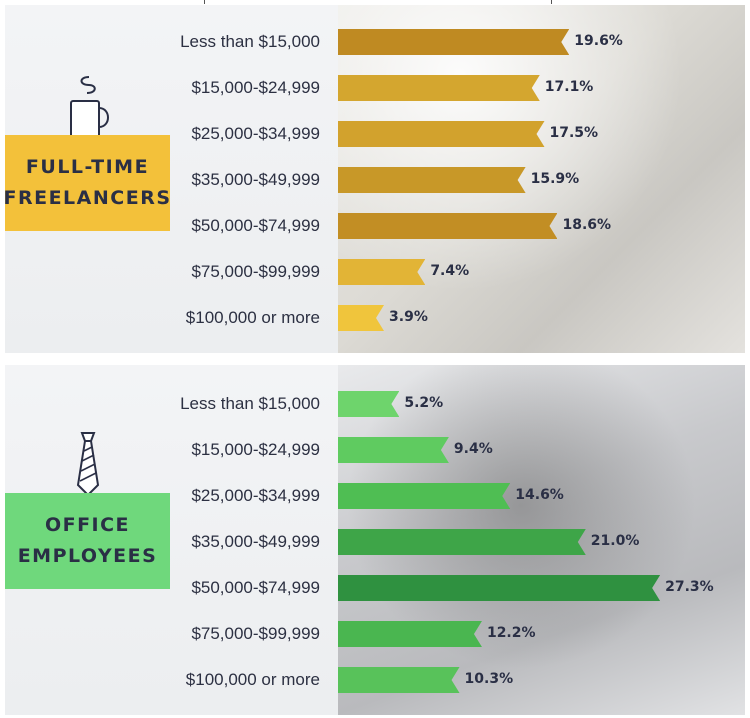 The image size is (750, 718). What do you see at coordinates (87, 556) in the screenshot?
I see `office-title-line-2: EMPLOYEES` at bounding box center [87, 556].